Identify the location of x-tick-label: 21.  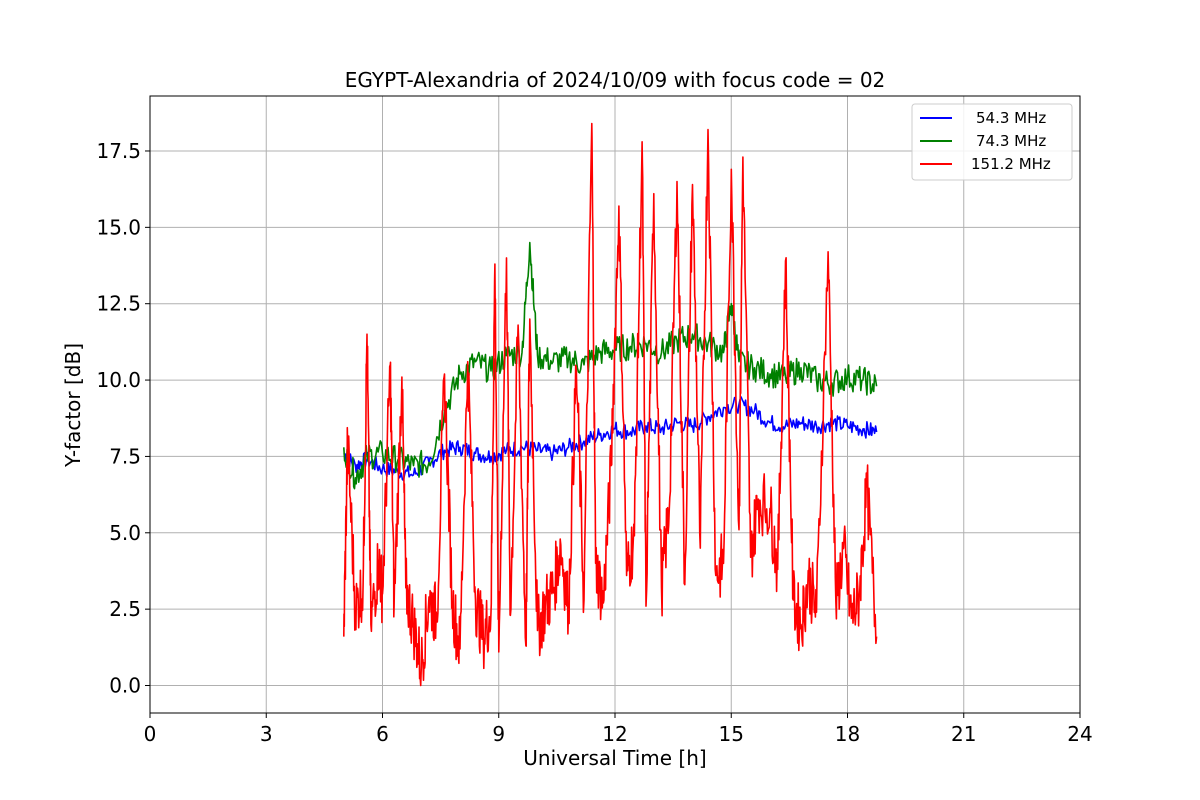
(963, 734).